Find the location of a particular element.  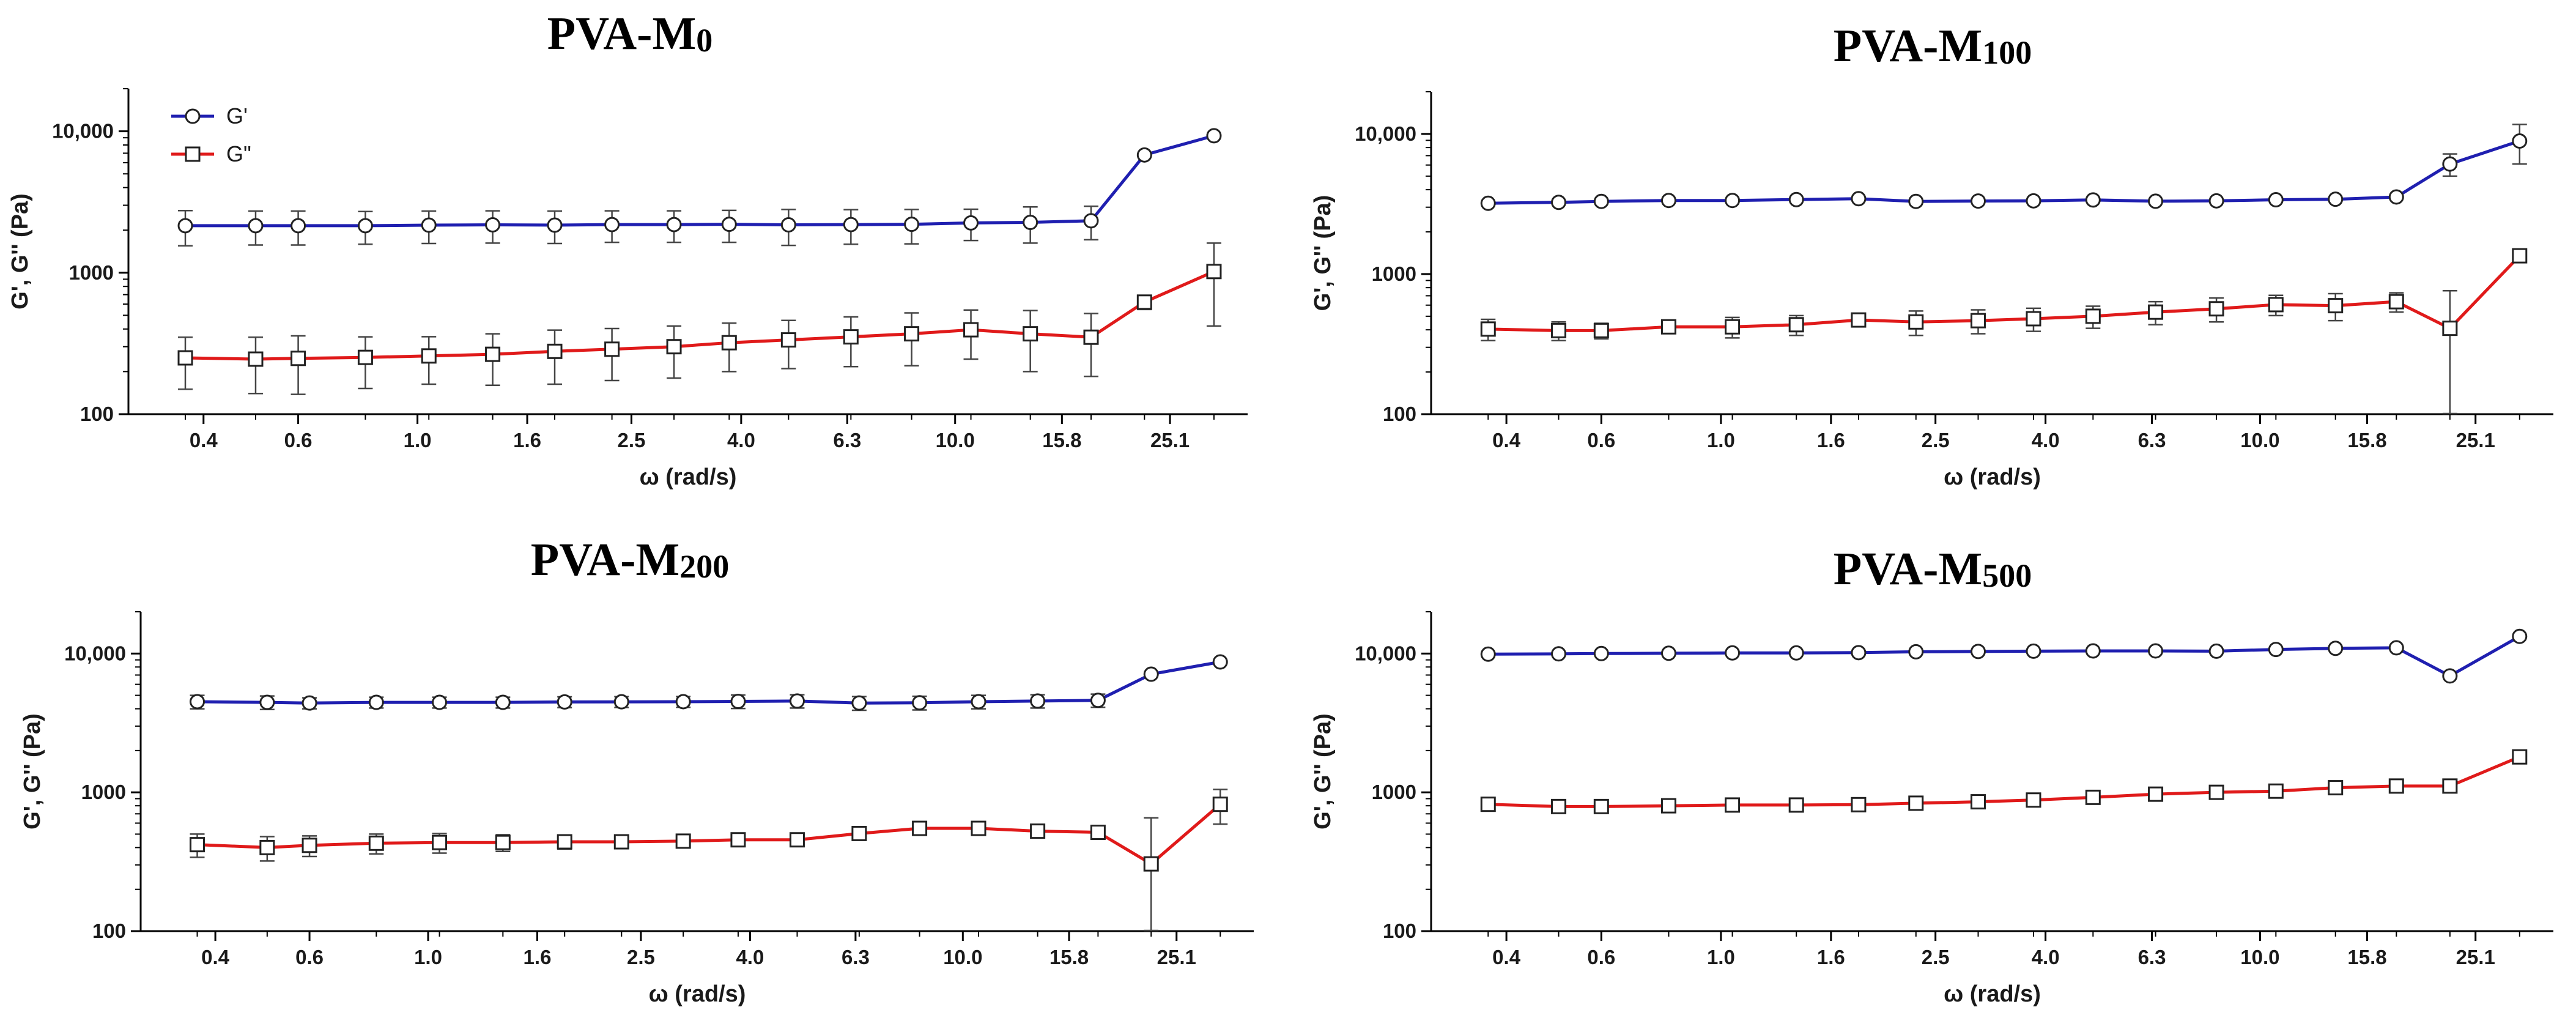

x-tick-label: 10.0 is located at coordinates (962, 957).